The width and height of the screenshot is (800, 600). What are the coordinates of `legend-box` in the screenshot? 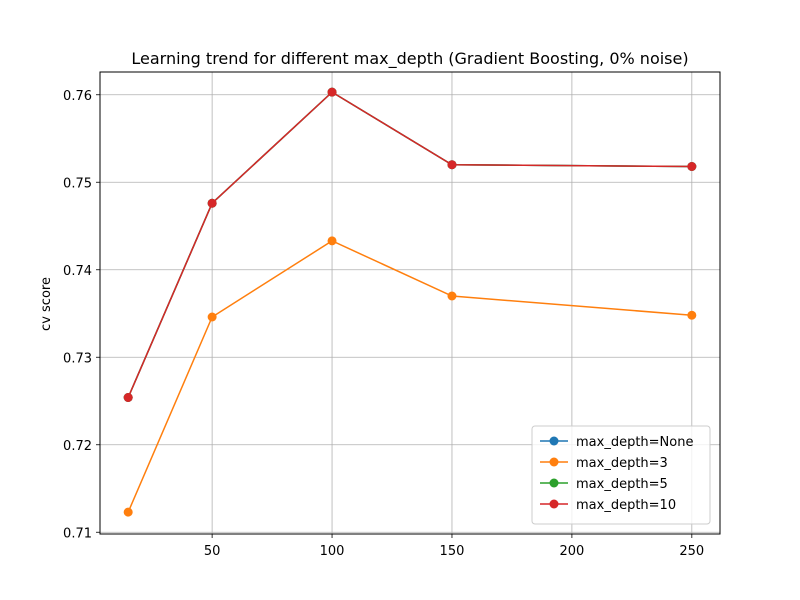 It's located at (621, 475).